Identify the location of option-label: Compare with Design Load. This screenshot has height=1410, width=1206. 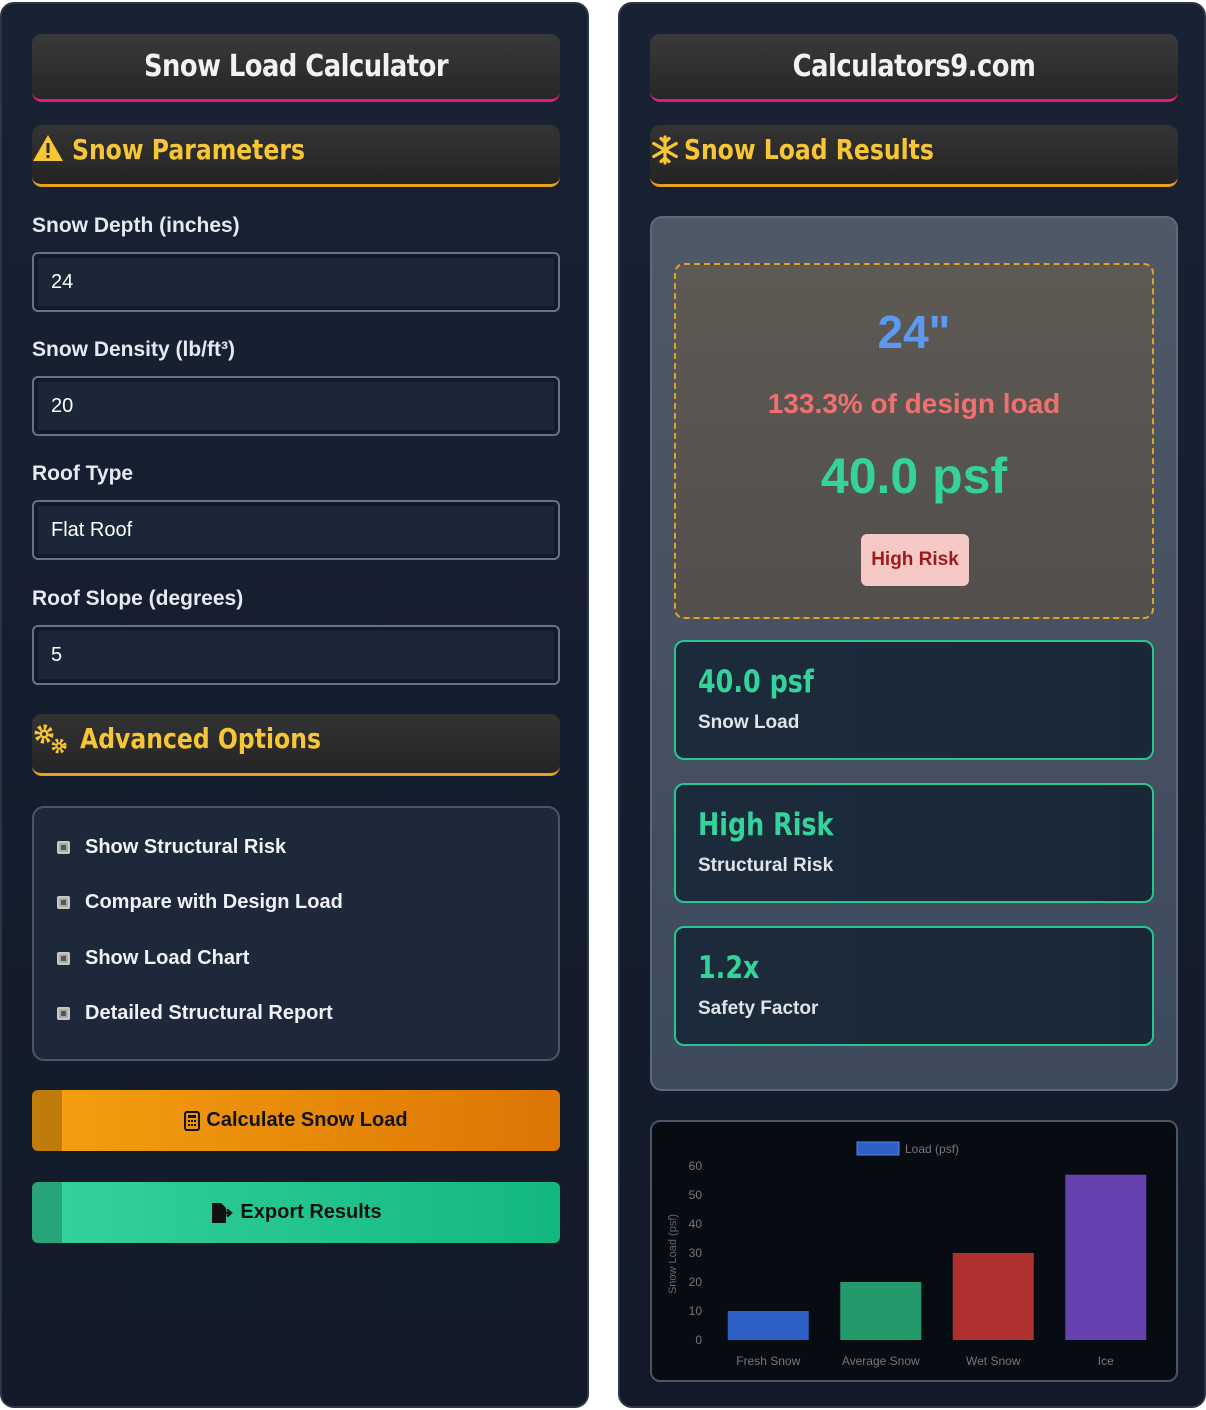
(214, 902).